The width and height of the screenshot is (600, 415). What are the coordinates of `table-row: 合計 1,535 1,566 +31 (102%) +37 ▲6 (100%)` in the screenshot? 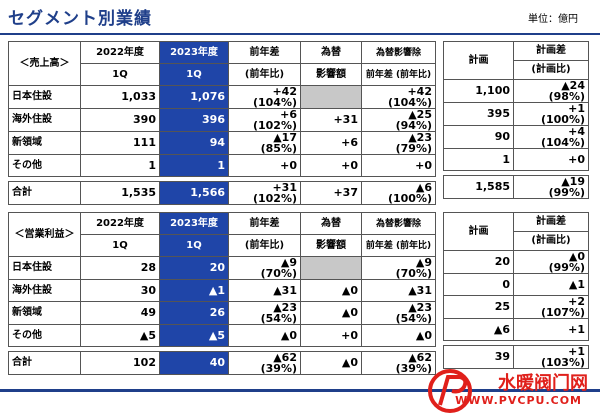 It's located at (222, 193).